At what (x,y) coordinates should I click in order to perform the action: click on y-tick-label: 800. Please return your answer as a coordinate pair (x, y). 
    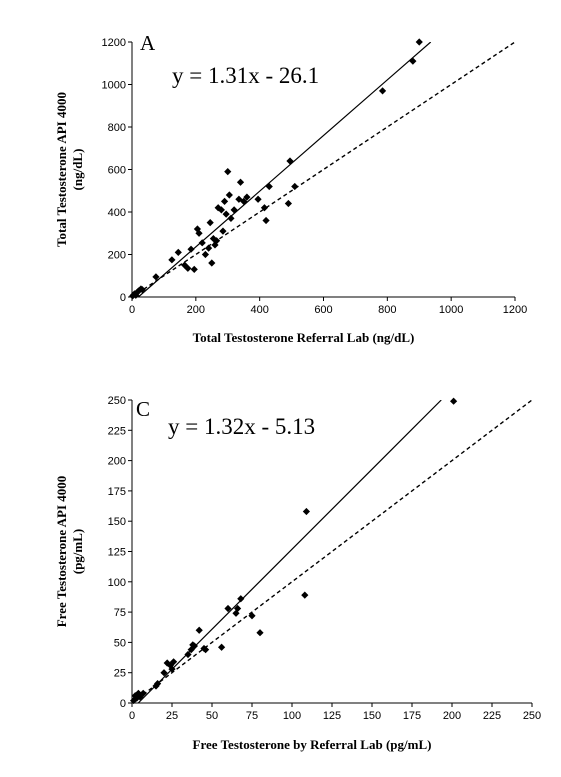
    Looking at the image, I should click on (117, 128).